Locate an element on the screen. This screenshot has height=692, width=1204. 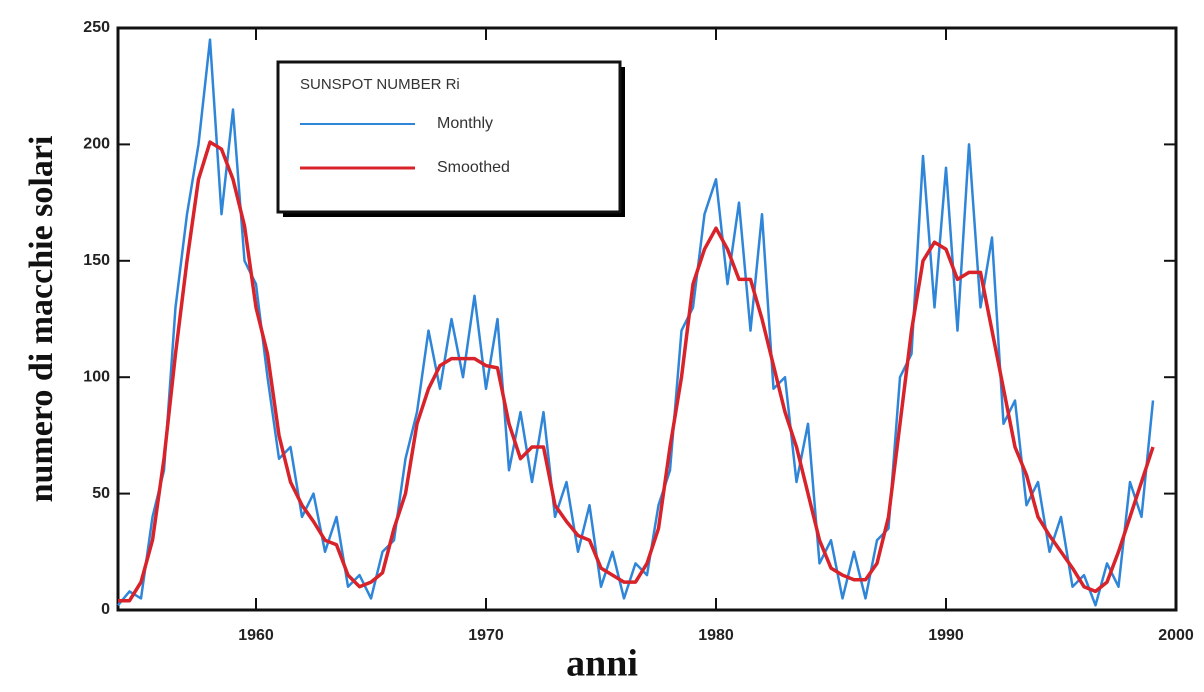
x-tick-label: 1960 is located at coordinates (256, 635).